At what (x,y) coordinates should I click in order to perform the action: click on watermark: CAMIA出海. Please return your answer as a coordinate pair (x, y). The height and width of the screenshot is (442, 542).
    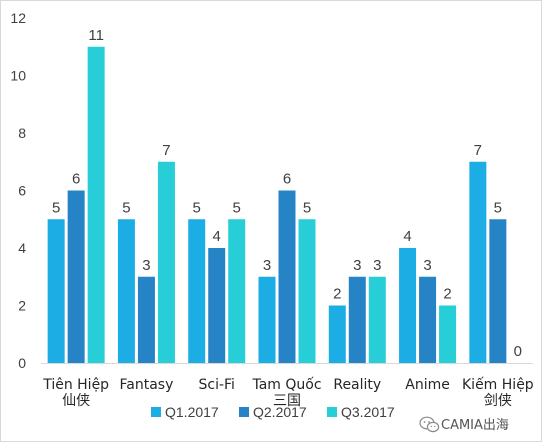
    Looking at the image, I should click on (464, 424).